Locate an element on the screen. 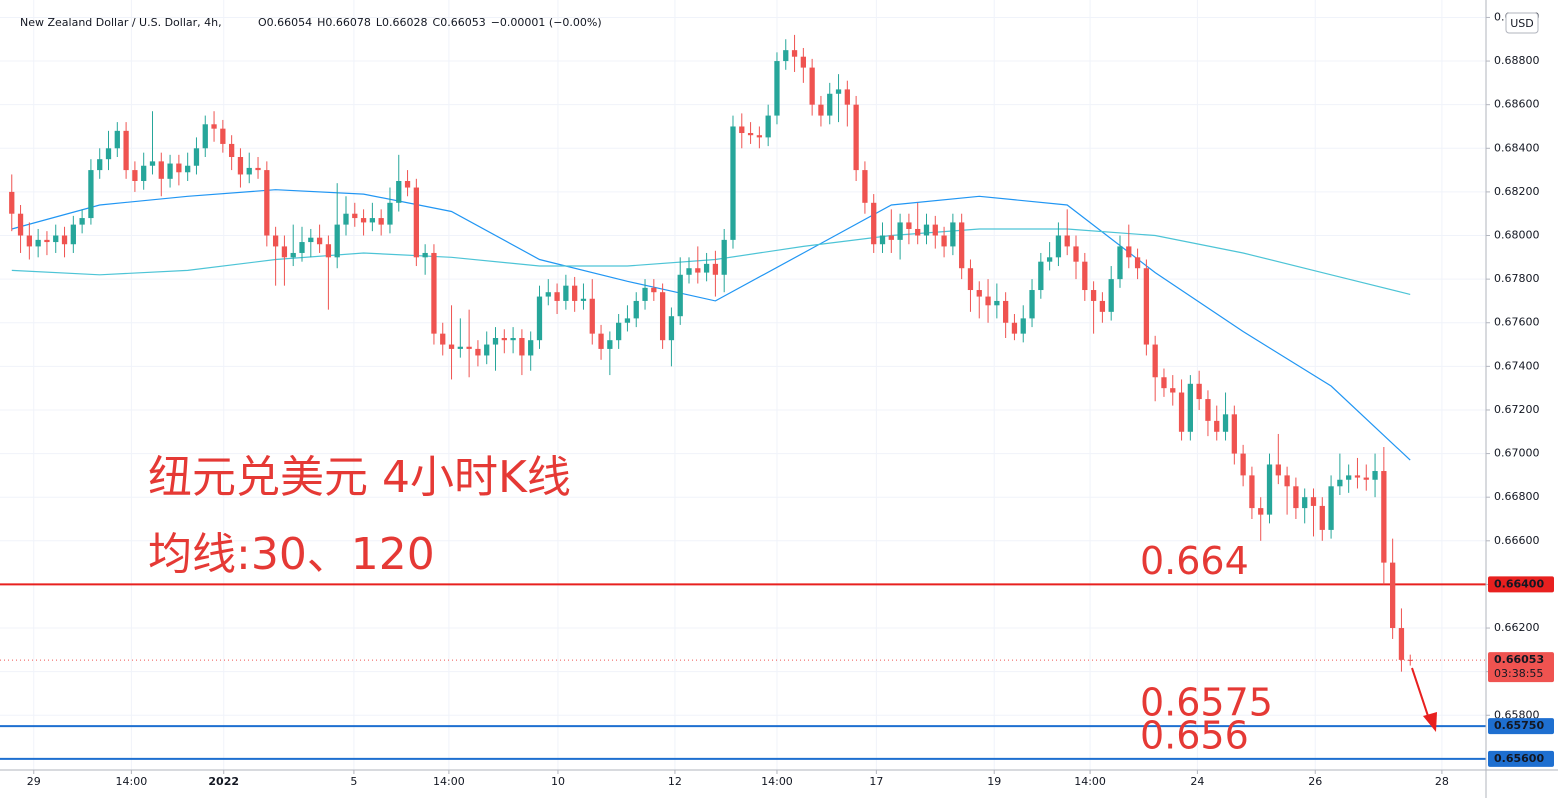  y-tick-label: 0.66200 is located at coordinates (1517, 627).